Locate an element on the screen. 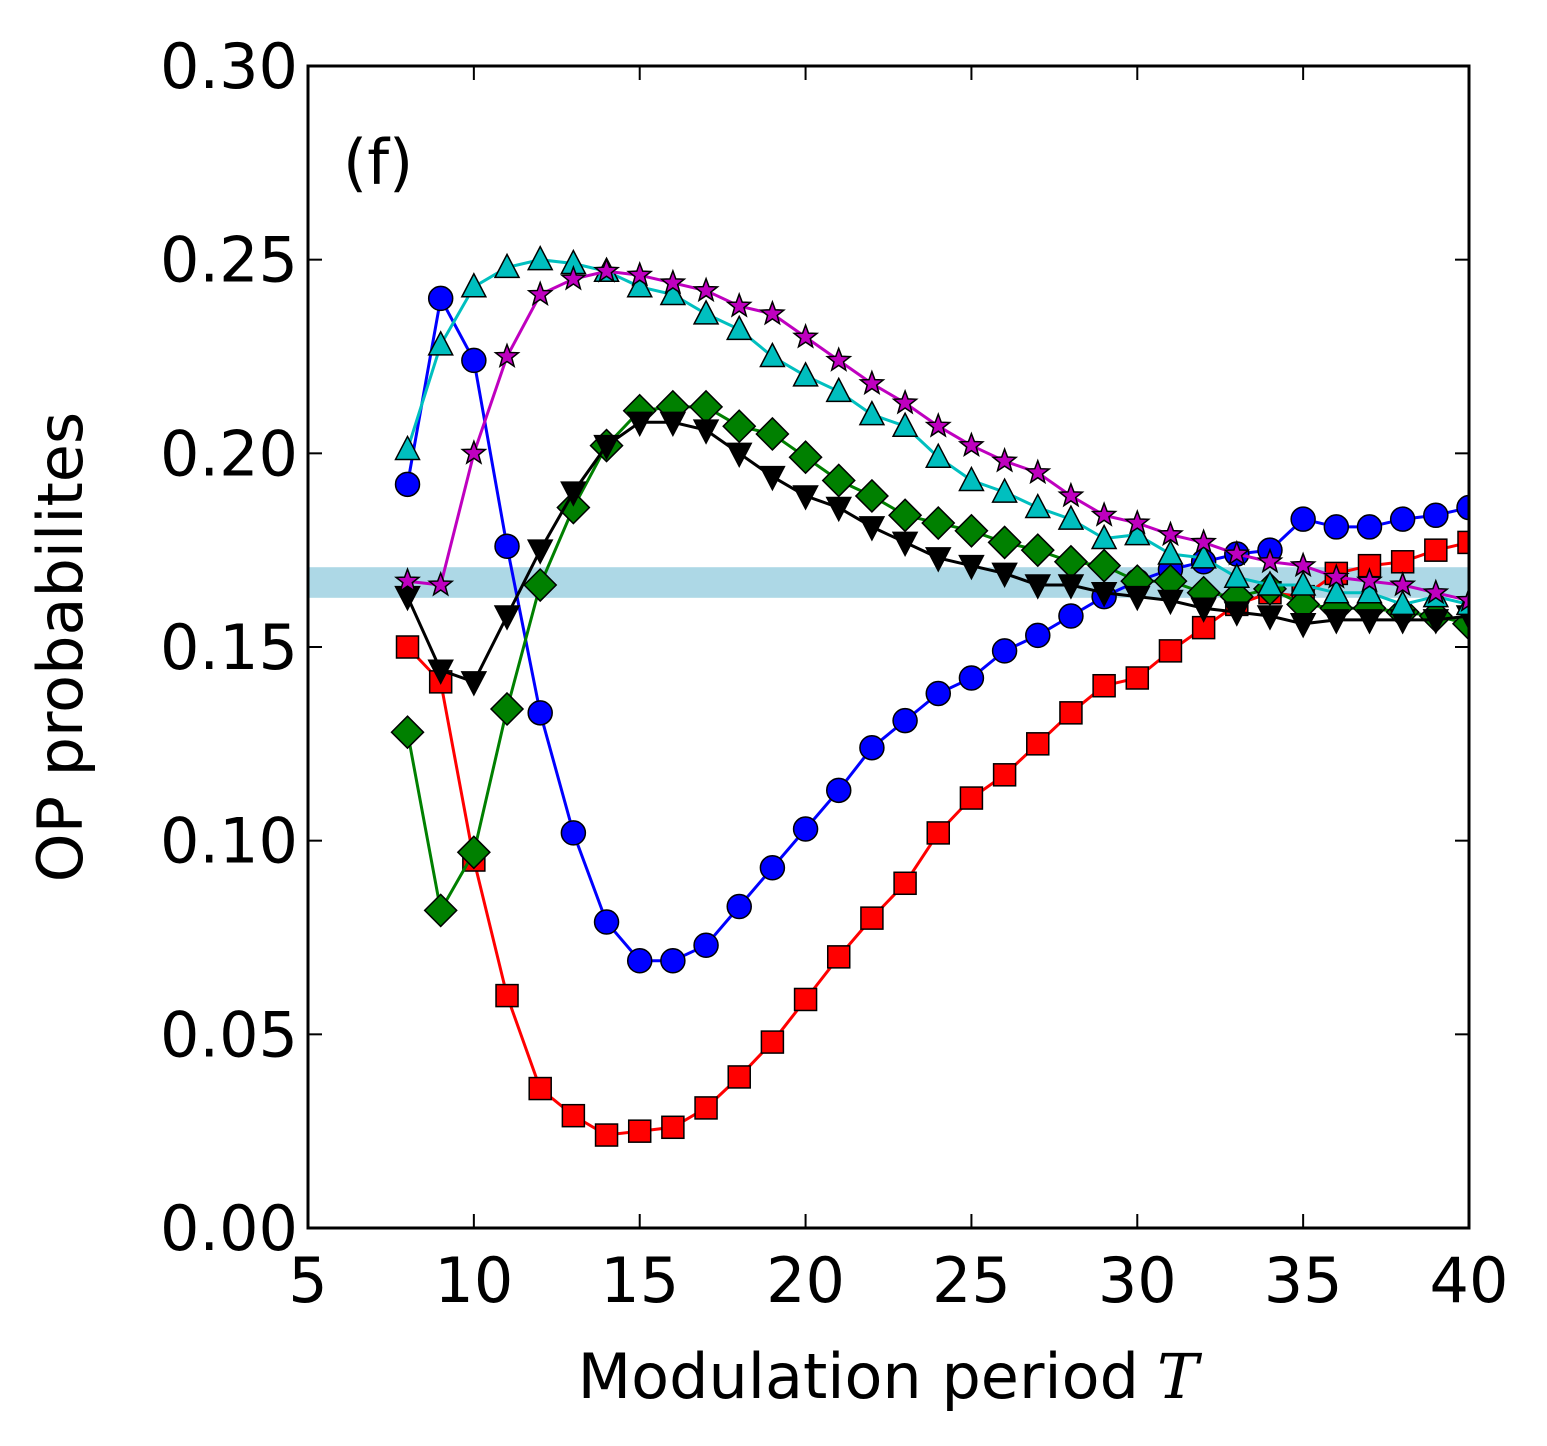 The image size is (1547, 1446). x-tick-label: 25 is located at coordinates (971, 1280).